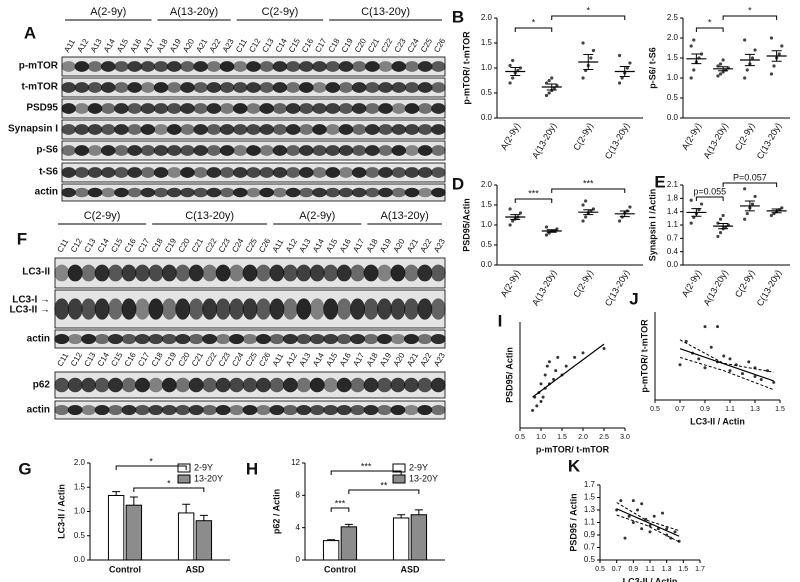  What do you see at coordinates (673, 251) in the screenshot?
I see `y-tick-label: 0.4` at bounding box center [673, 251].